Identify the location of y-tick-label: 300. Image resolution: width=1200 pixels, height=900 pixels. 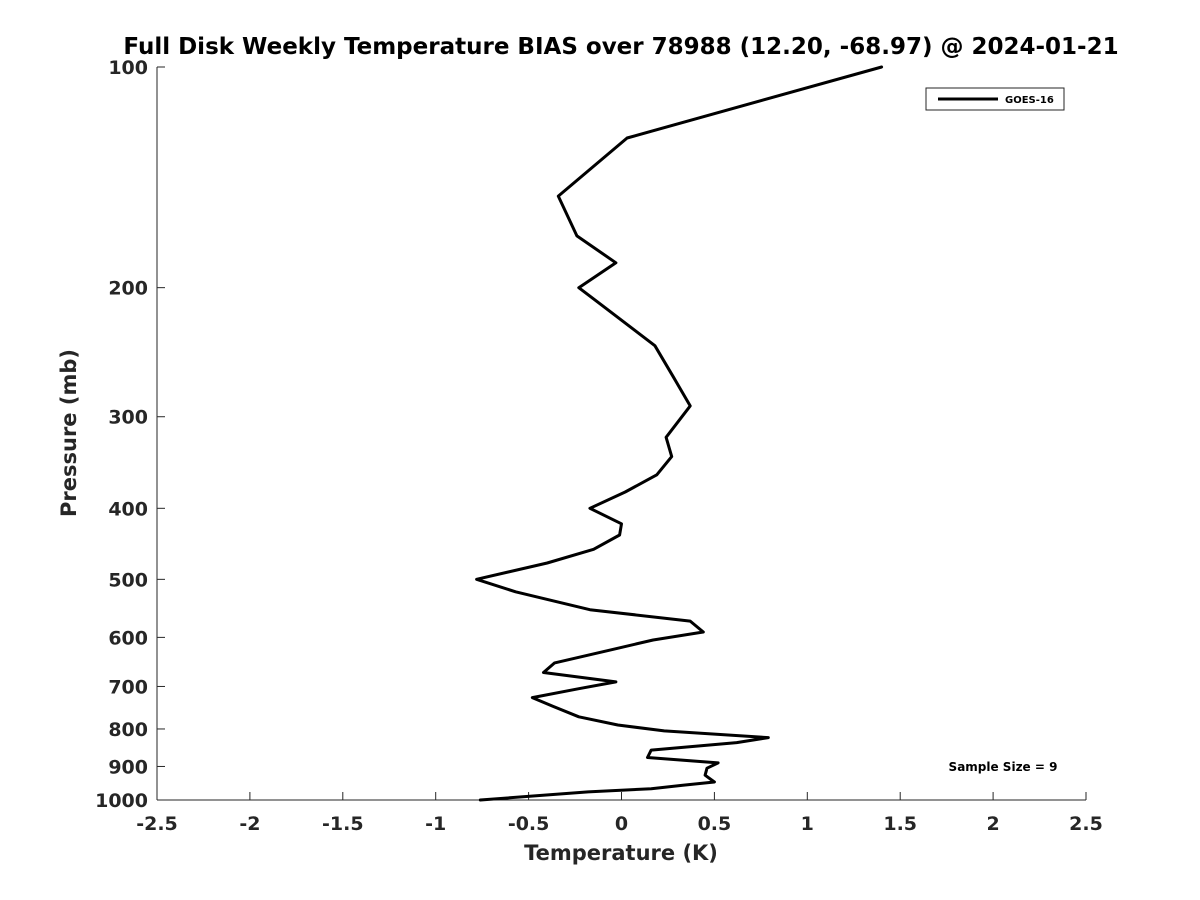
(128, 418).